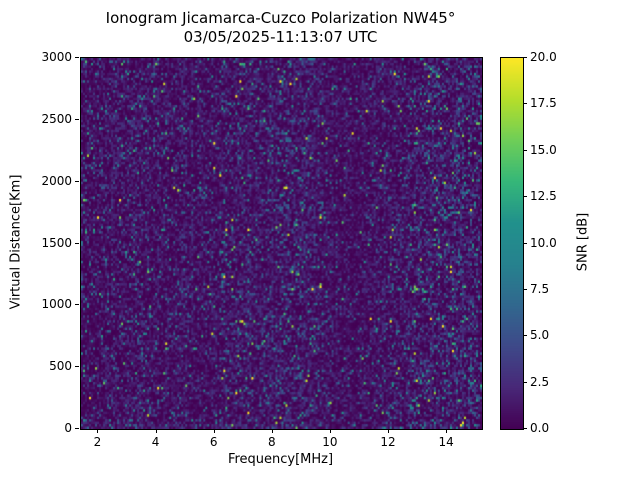 The height and width of the screenshot is (480, 640). Describe the element at coordinates (280, 459) in the screenshot. I see `x-axis-label: Frequency[MHz]` at that location.